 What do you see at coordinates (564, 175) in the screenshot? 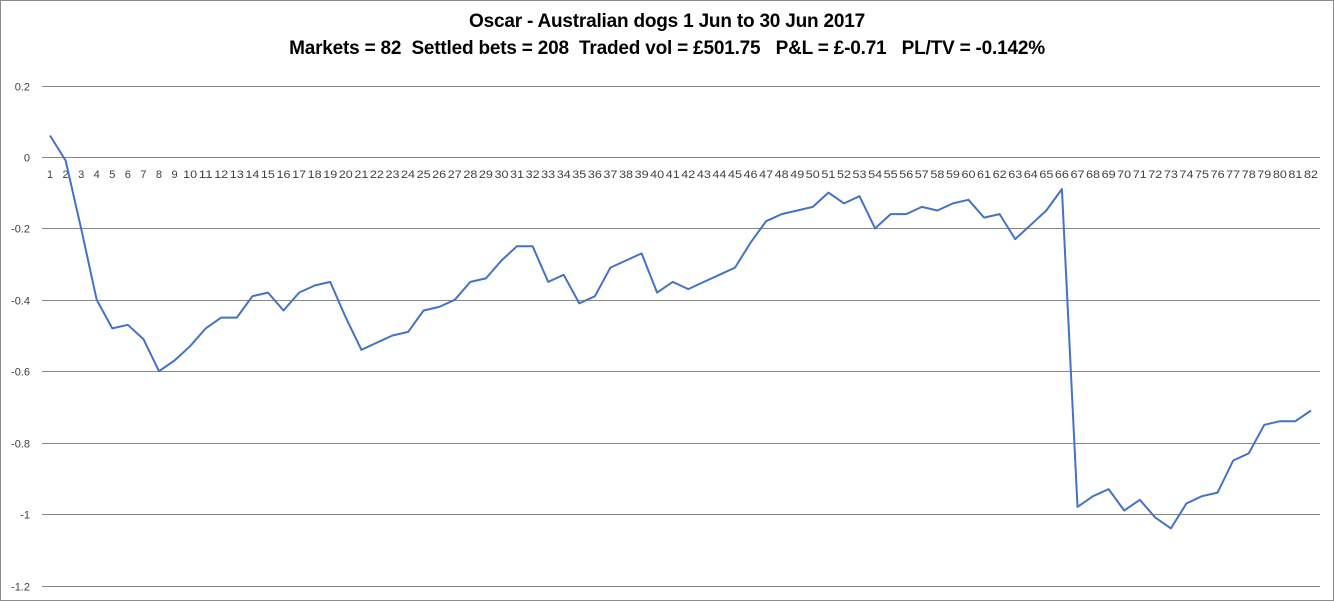
I see `x-tick-label: 34` at bounding box center [564, 175].